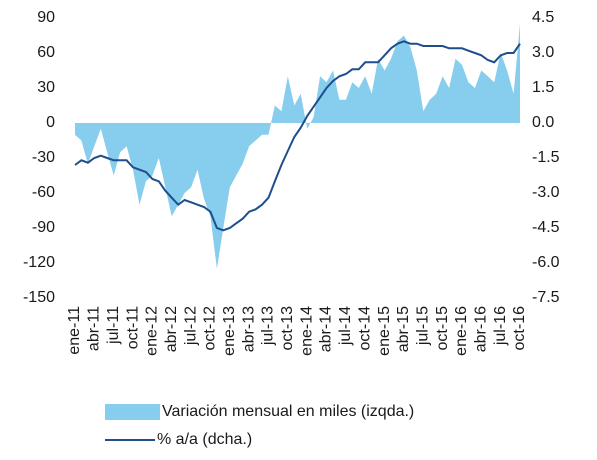  I want to click on y2-tick-label: -7.5, so click(546, 297).